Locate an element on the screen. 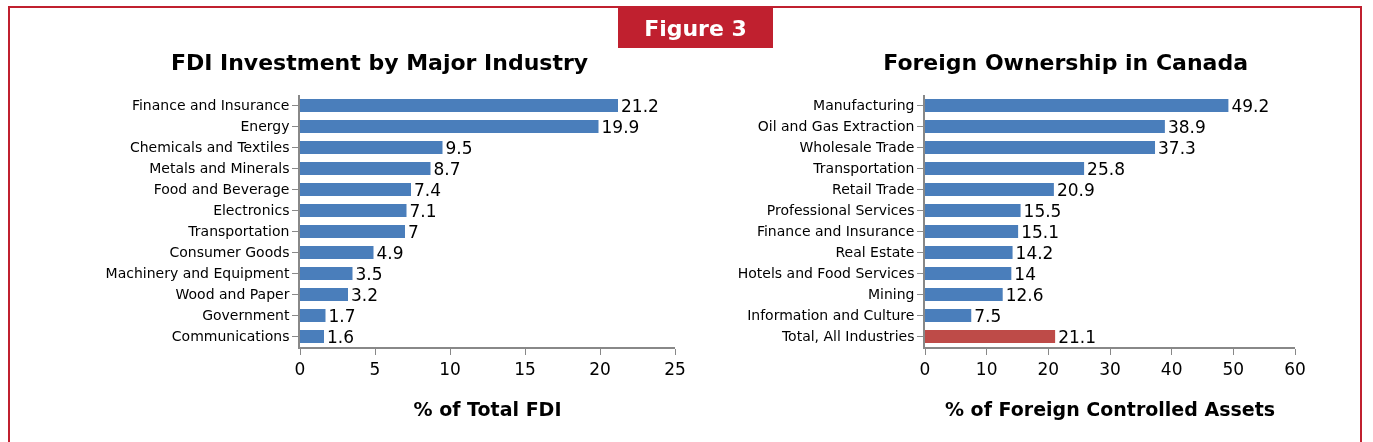 The height and width of the screenshot is (442, 1373). y-tick-label: Total, All Industries is located at coordinates (847, 336).